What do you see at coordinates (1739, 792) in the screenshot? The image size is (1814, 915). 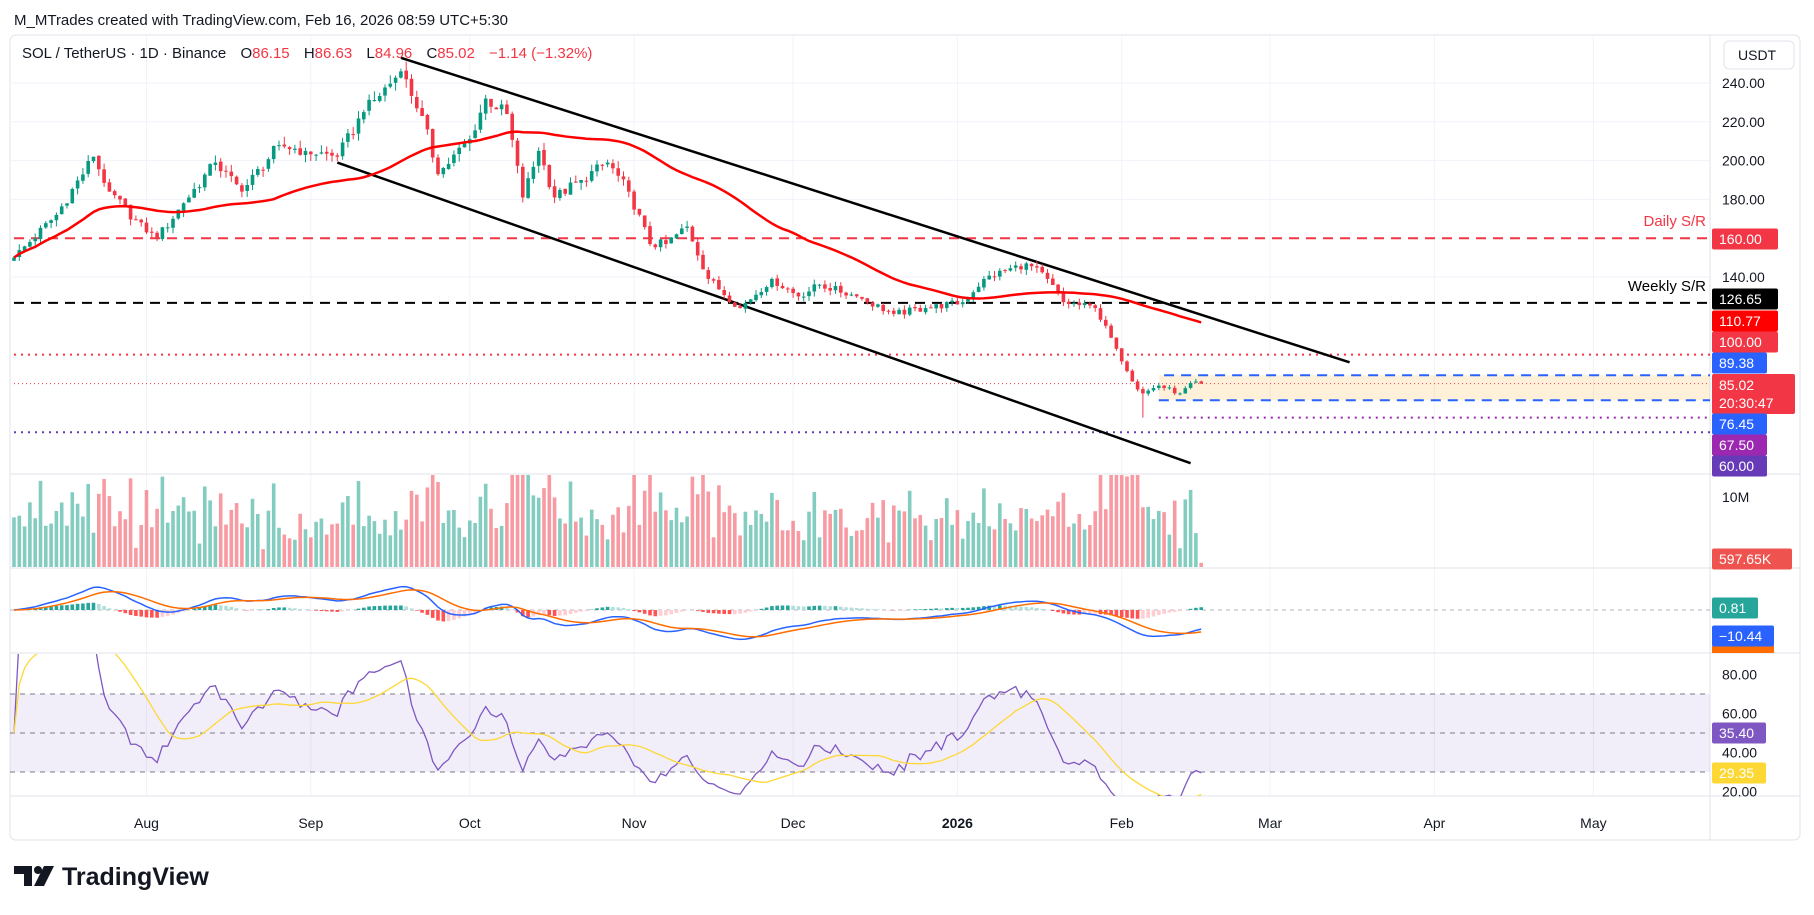 I see `rsi-tick: 20.00` at bounding box center [1739, 792].